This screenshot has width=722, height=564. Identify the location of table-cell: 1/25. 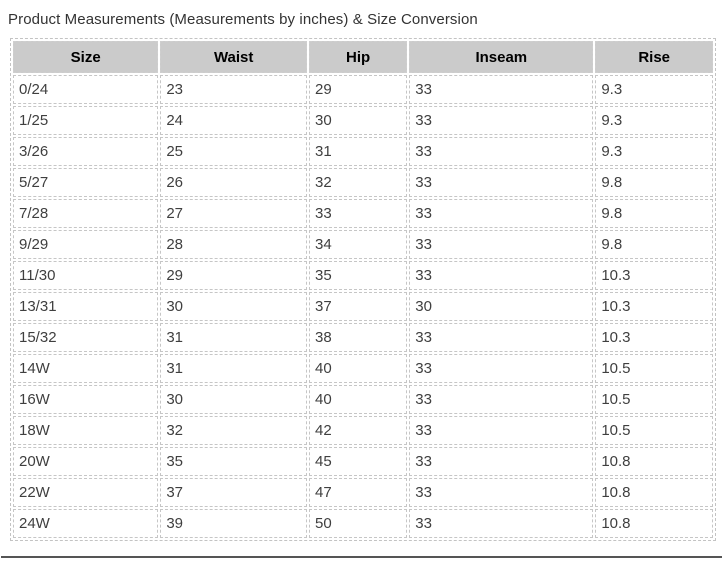
(86, 120).